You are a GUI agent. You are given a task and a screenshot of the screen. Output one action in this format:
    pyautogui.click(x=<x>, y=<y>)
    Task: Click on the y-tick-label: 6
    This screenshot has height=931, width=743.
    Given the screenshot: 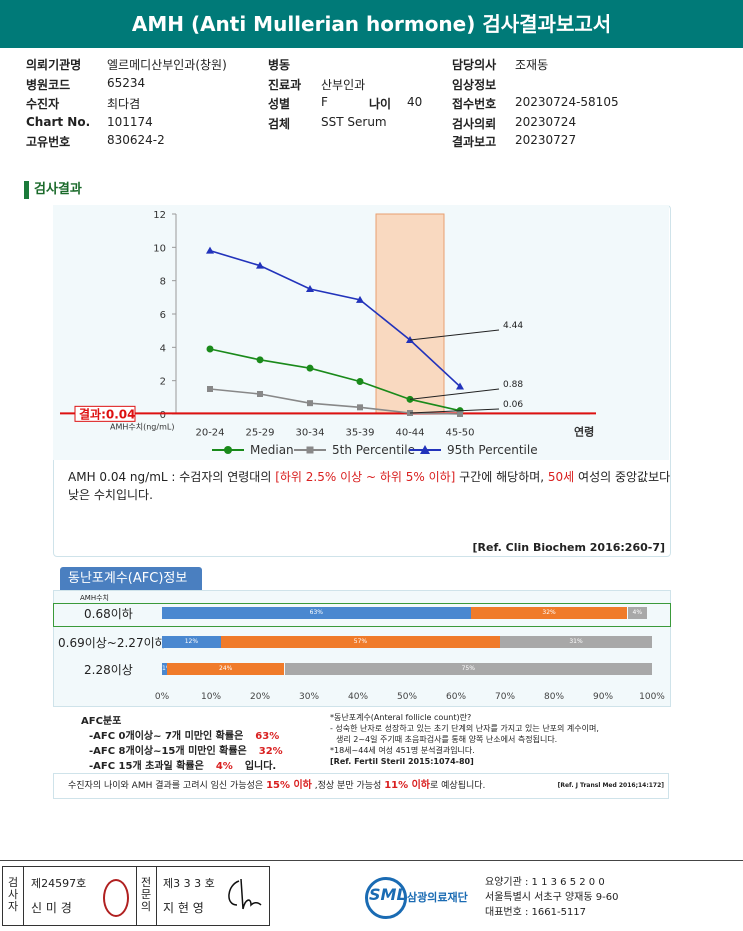 What is the action you would take?
    pyautogui.click(x=163, y=315)
    